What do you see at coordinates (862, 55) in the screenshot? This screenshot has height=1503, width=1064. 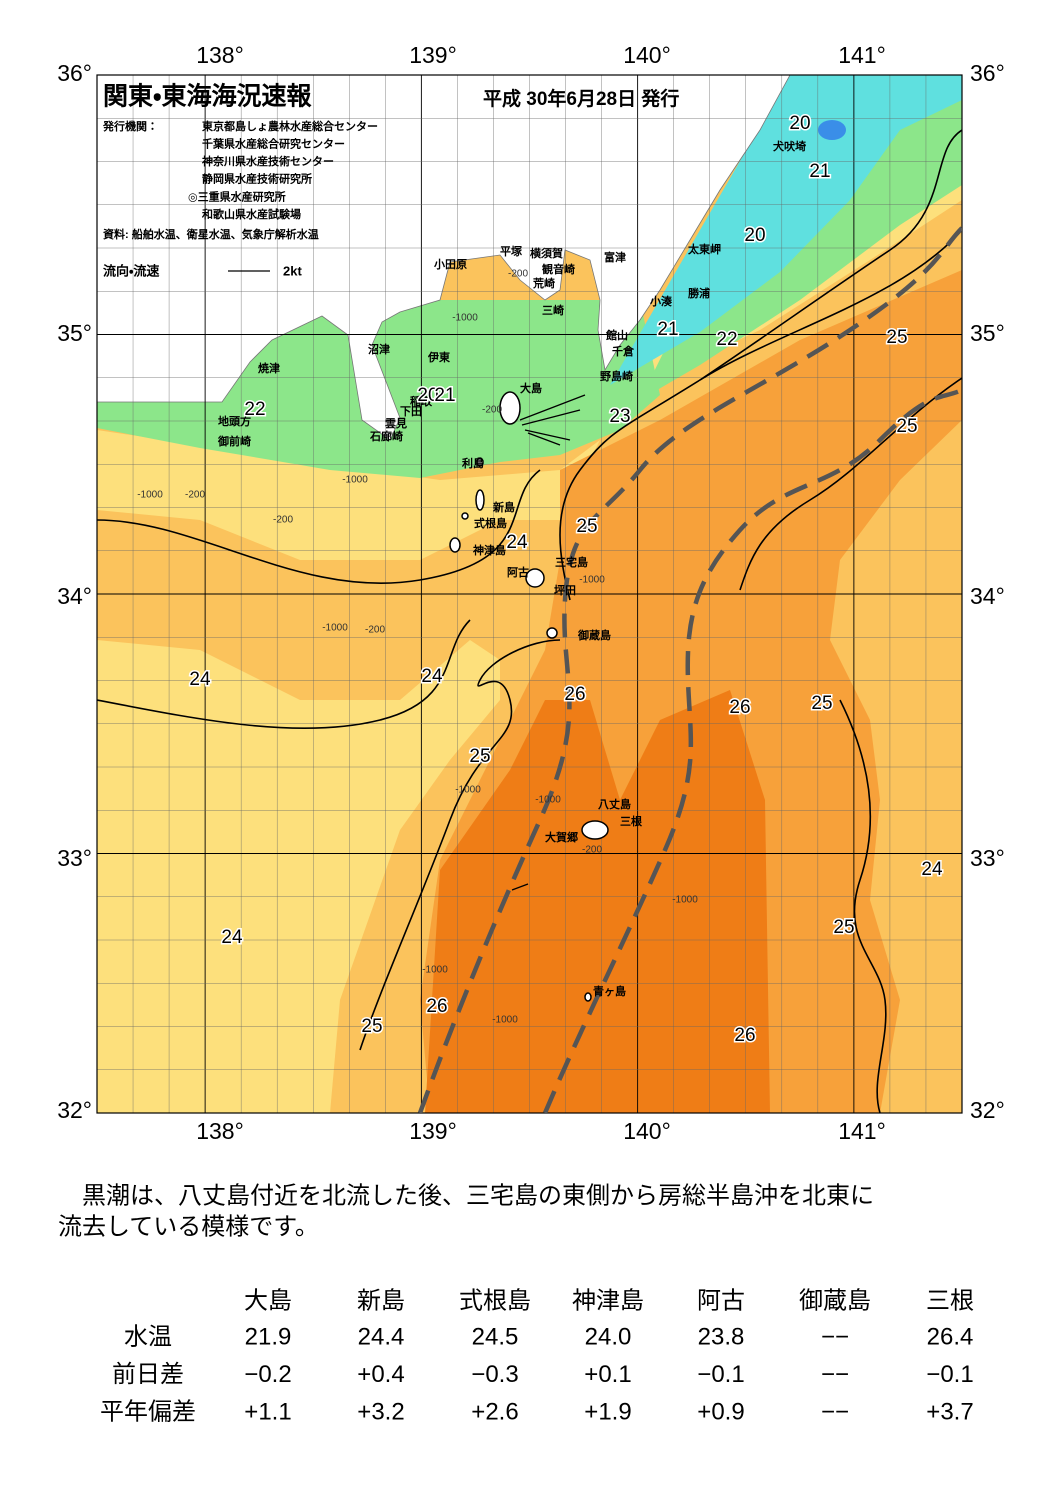 I see `longitude-label: 141°` at bounding box center [862, 55].